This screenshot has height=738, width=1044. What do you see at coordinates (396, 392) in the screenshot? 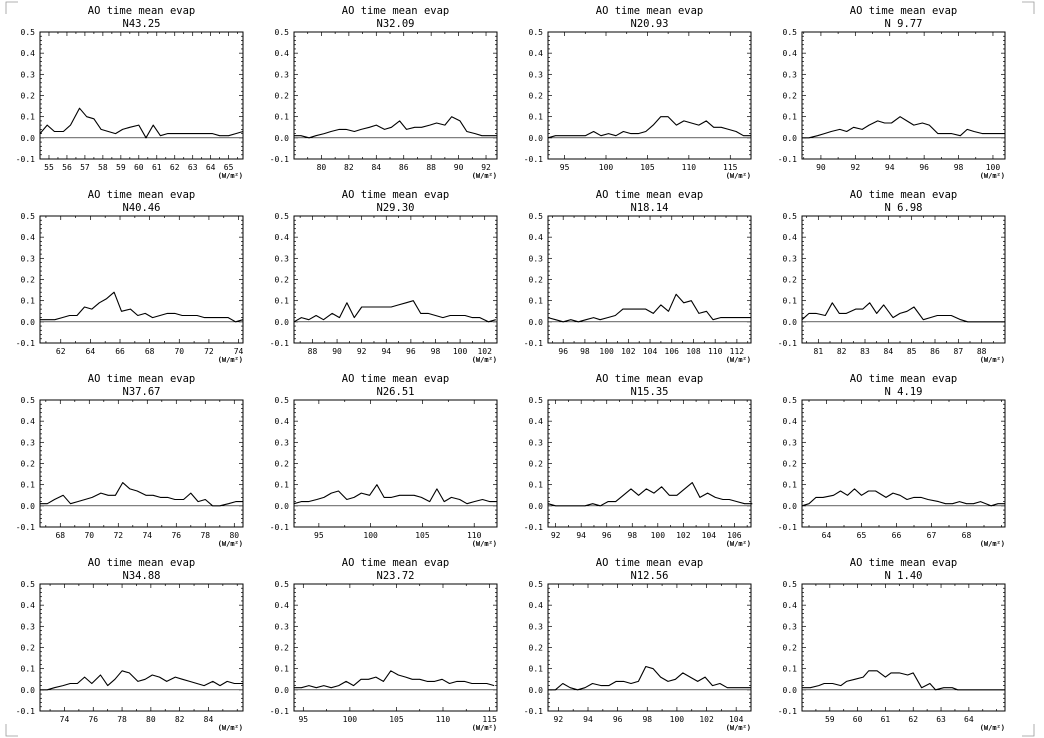
I see `panel-latitude-label: N26.51` at bounding box center [396, 392].